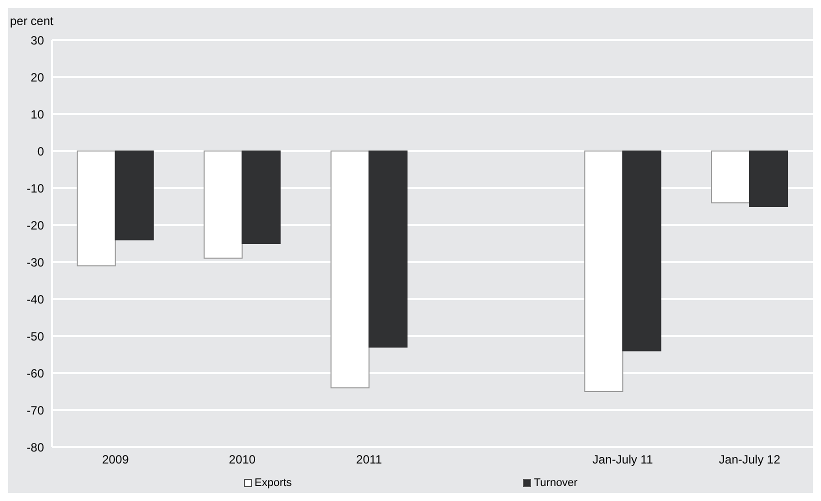 The image size is (821, 501). Describe the element at coordinates (35, 225) in the screenshot. I see `y-tick-label: -20` at that location.